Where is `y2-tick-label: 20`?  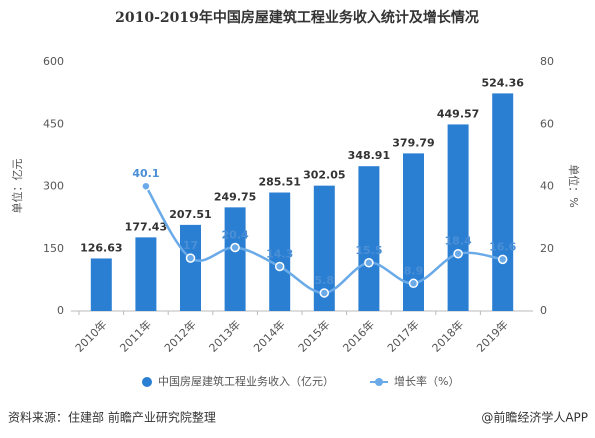
y2-tick-label: 20 is located at coordinates (547, 248).